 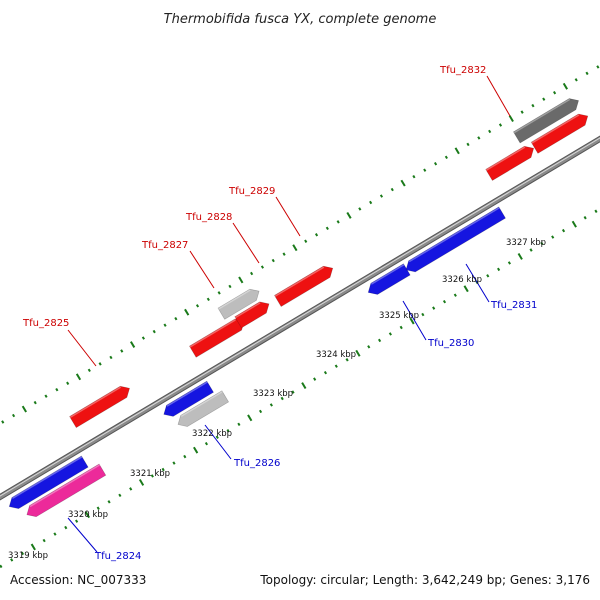 I want to click on kbp-label: 3325 kbp, so click(x=399, y=316).